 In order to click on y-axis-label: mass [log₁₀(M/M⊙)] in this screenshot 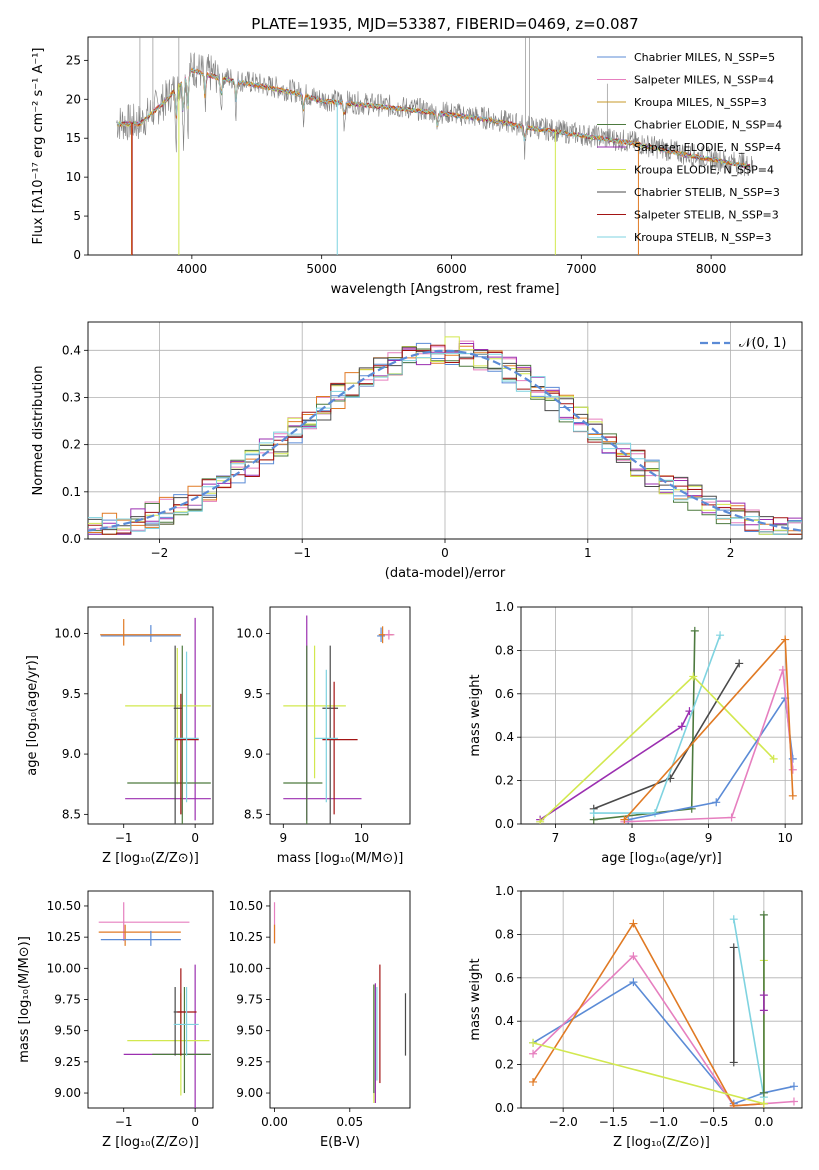, I will do `click(24, 999)`.